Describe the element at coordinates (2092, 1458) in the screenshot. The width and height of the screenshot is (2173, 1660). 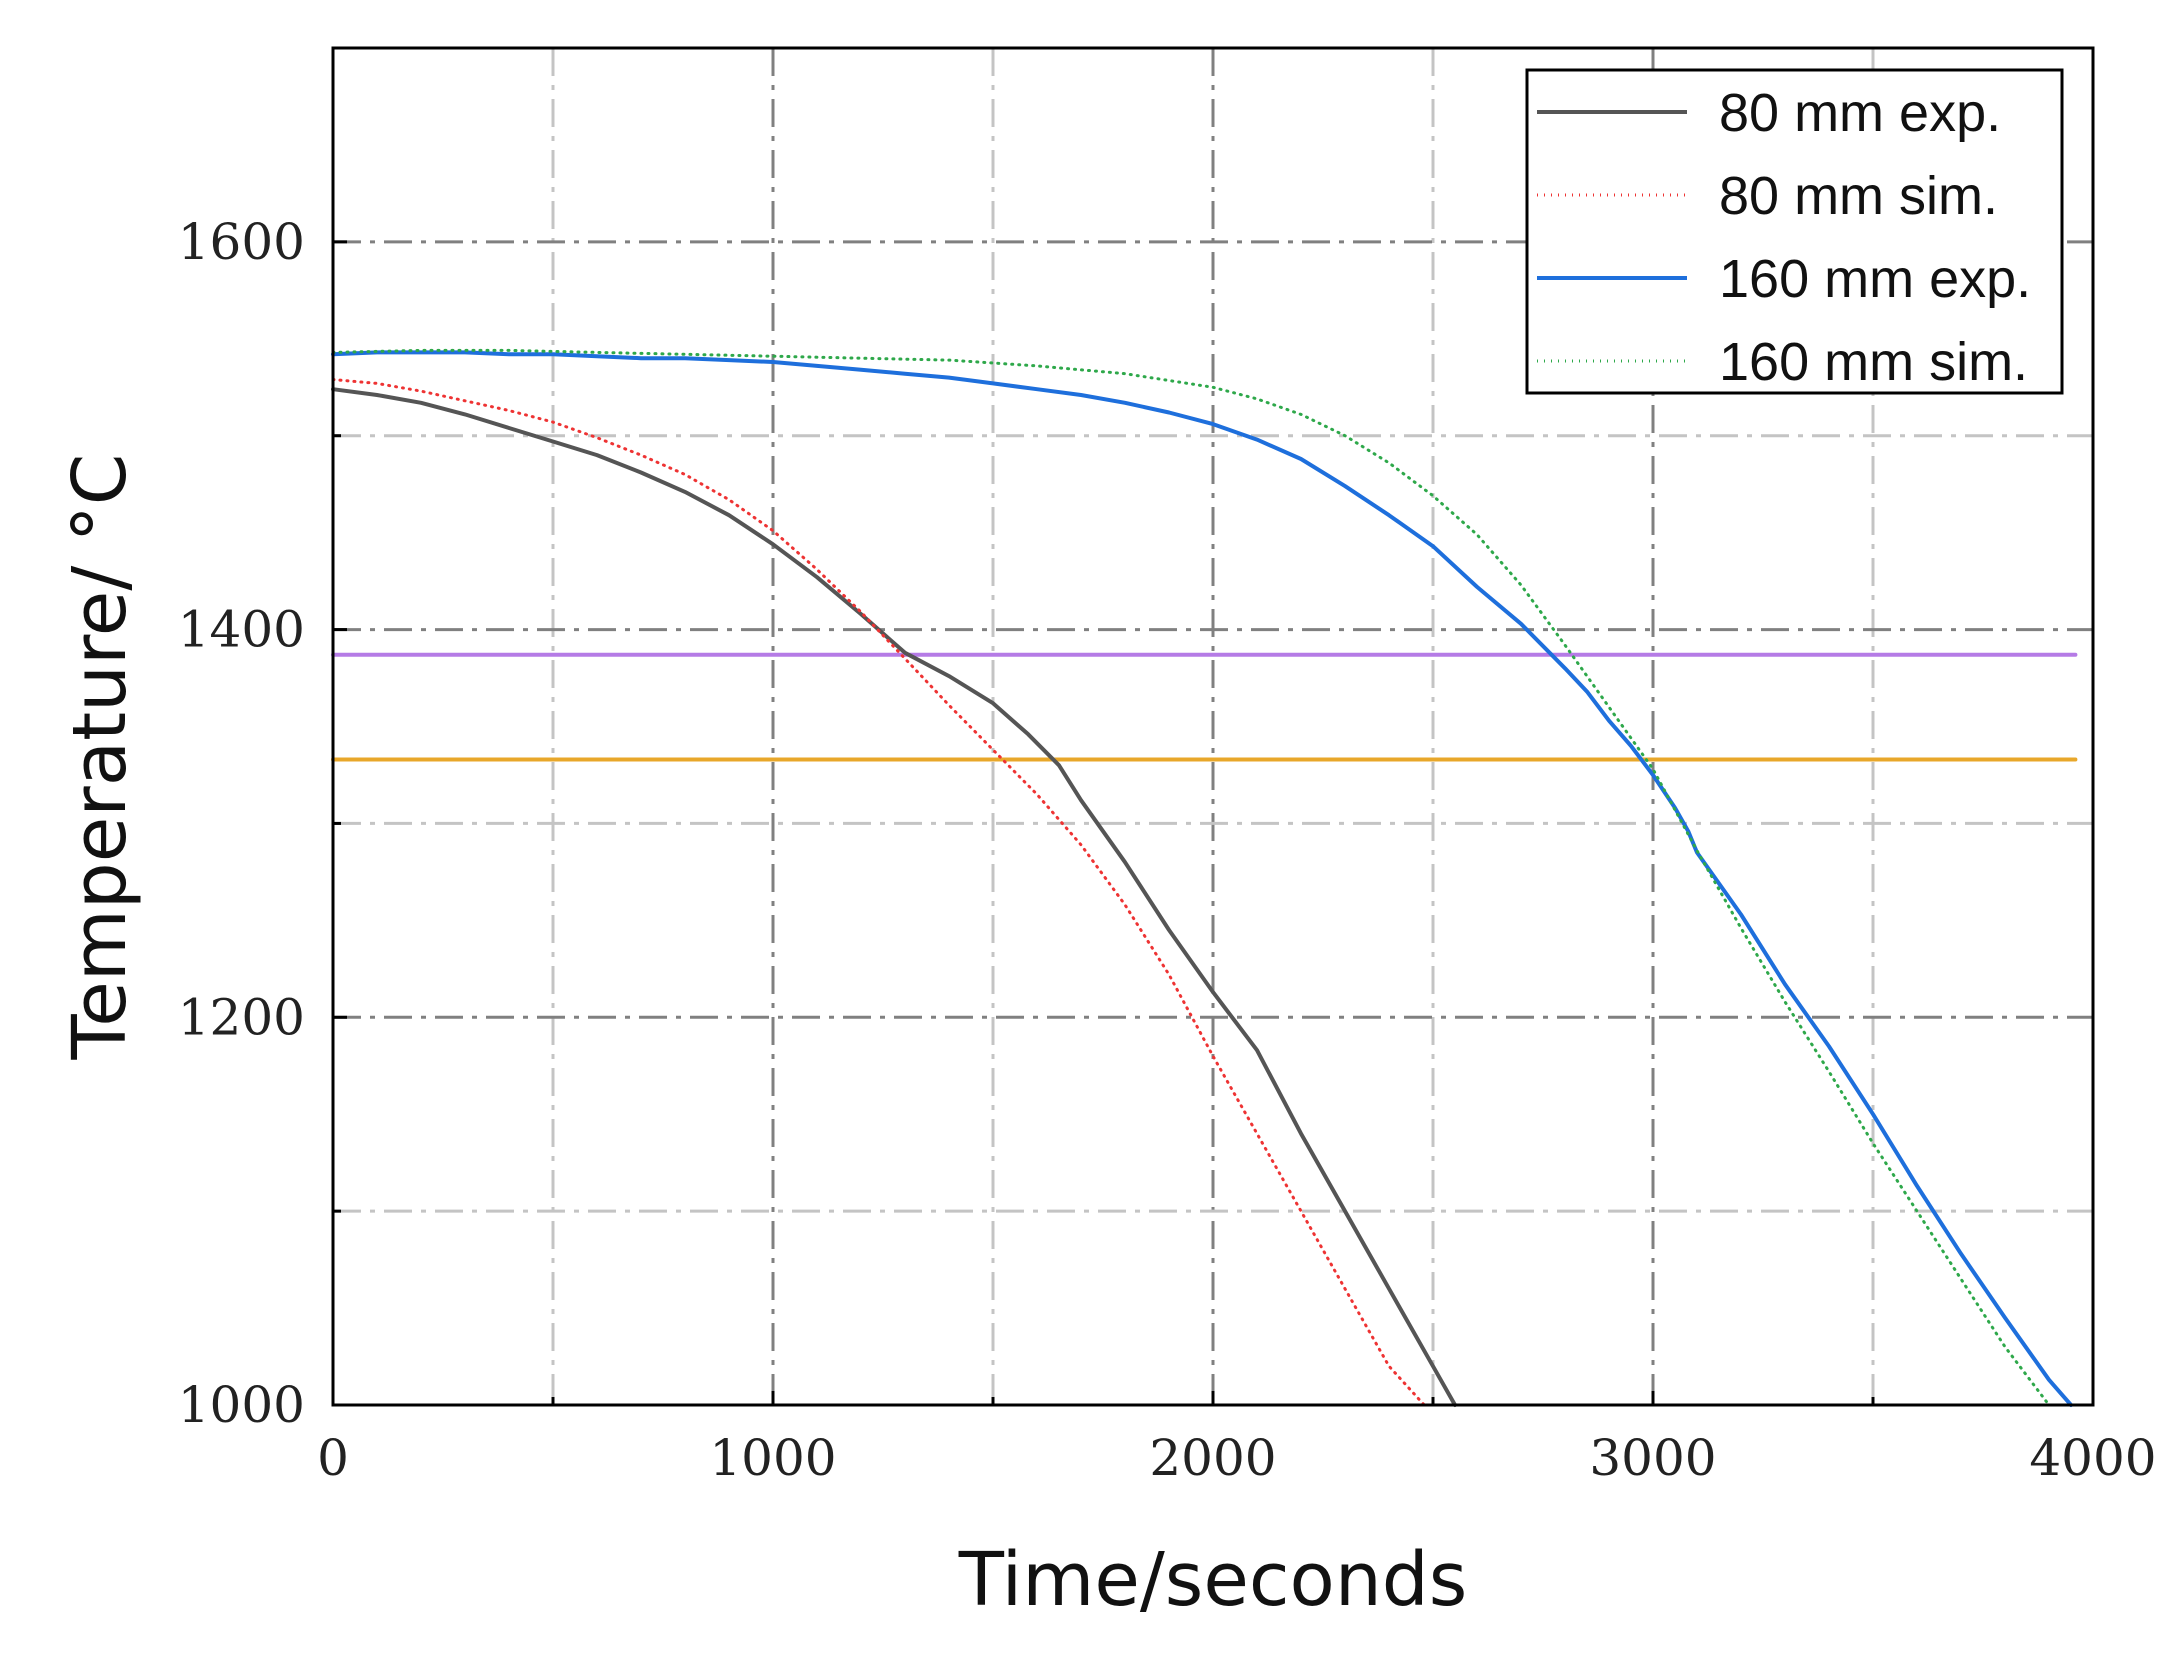
I see `x-tick-label: 4000` at that location.